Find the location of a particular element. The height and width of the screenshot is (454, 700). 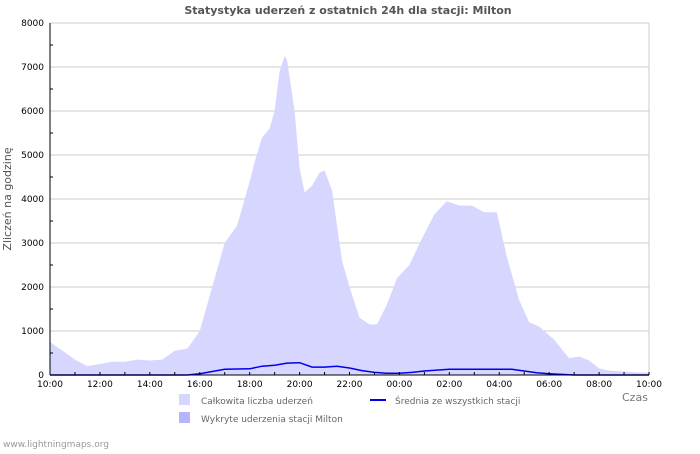

y-axis-label: Zliczeń na godzinę is located at coordinates (7, 198).